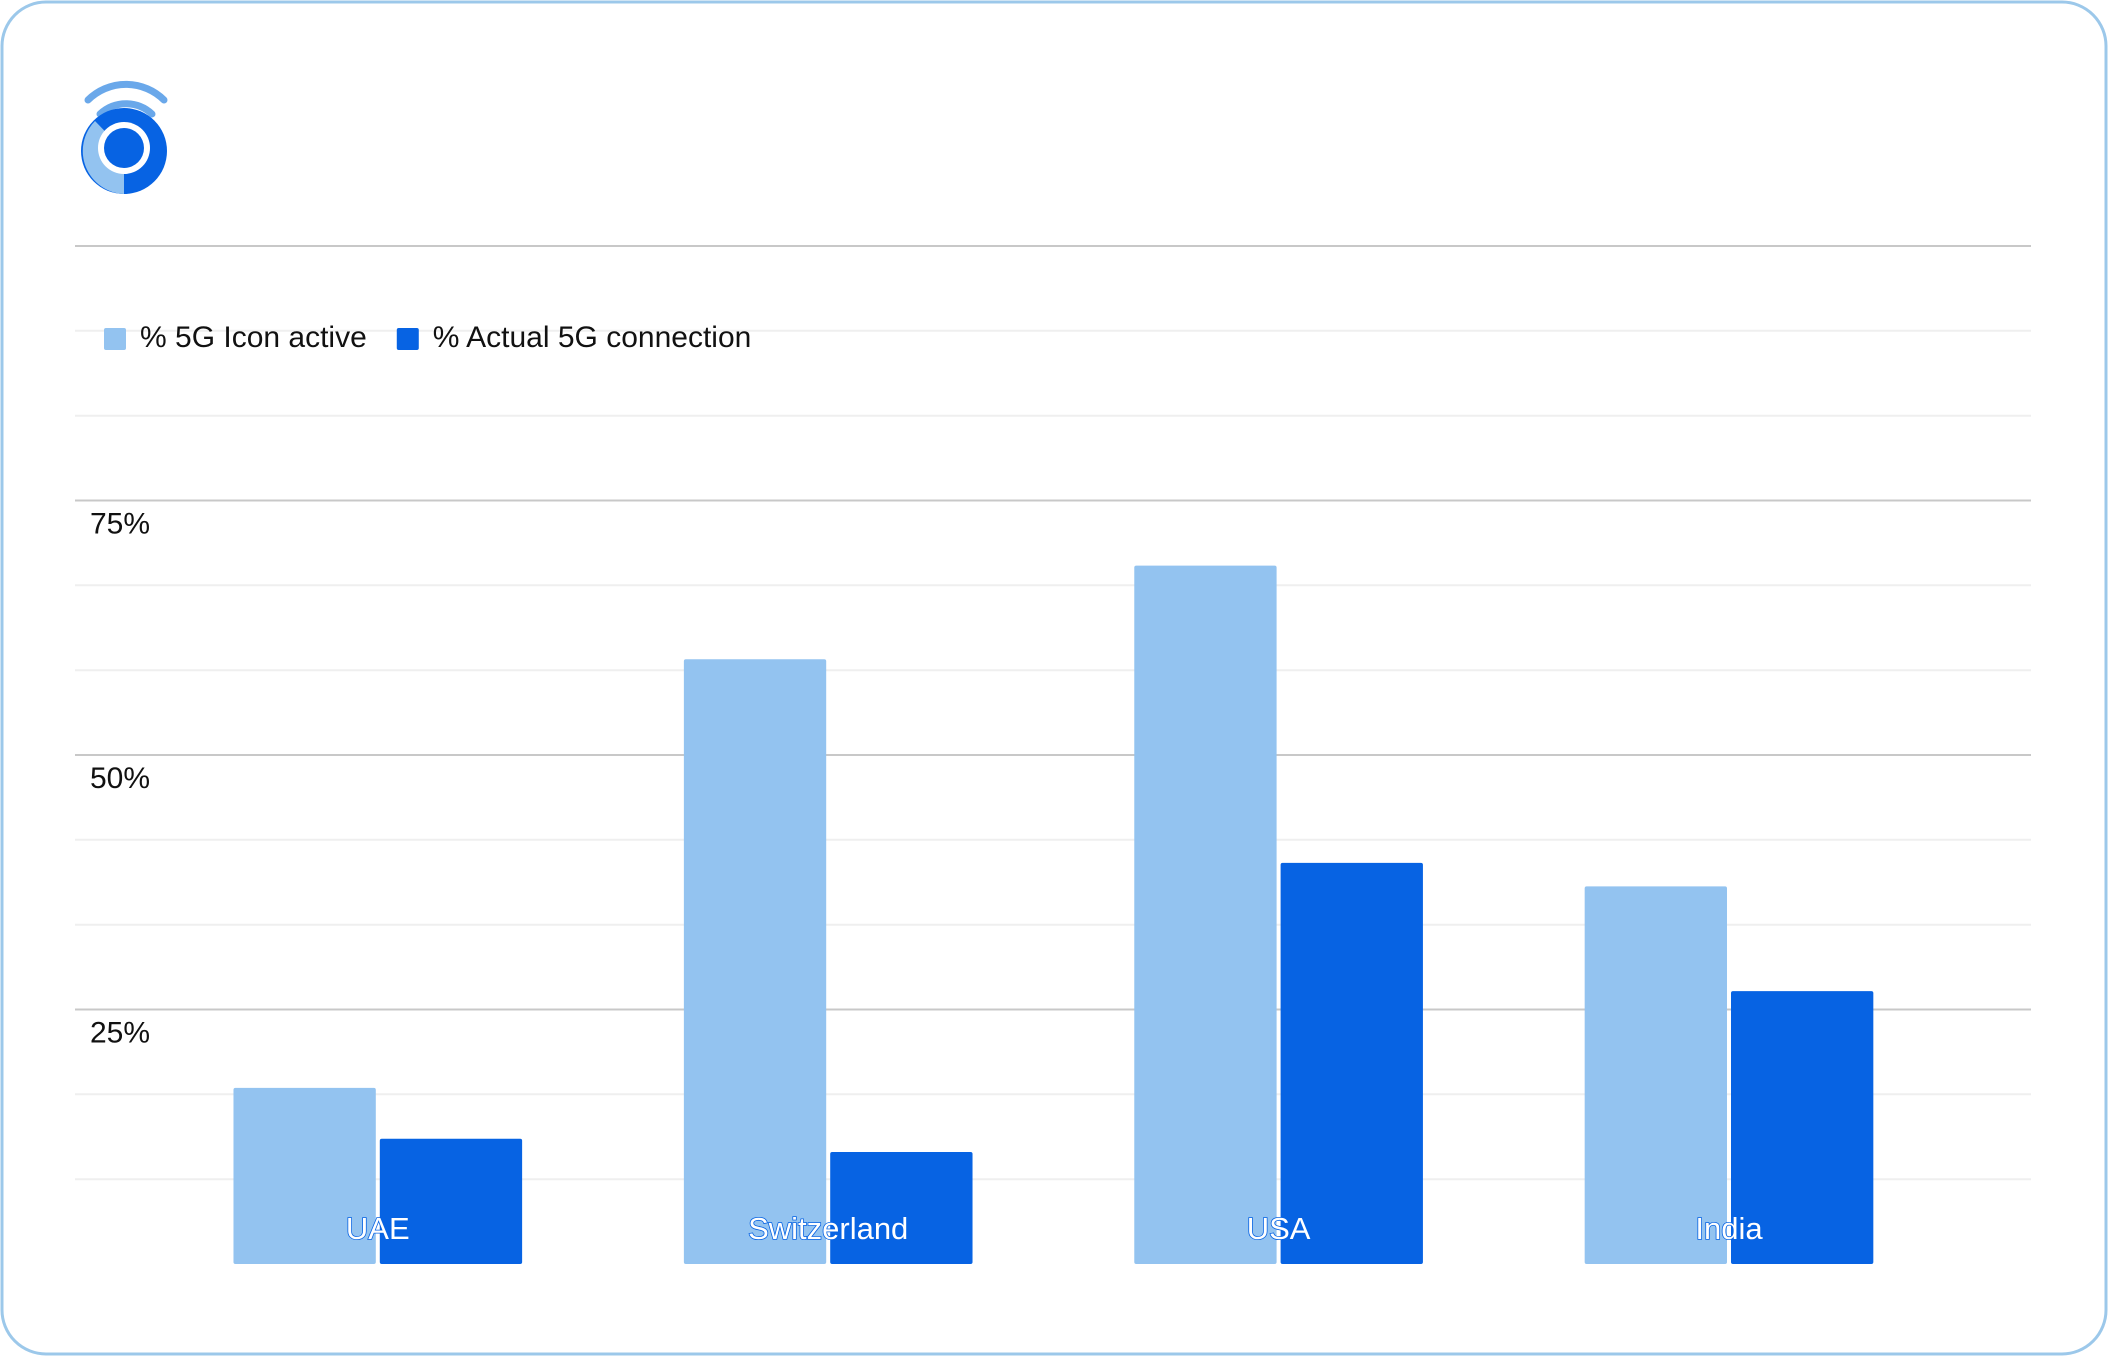 This screenshot has width=2108, height=1356. What do you see at coordinates (592, 337) in the screenshot?
I see `legend-label: % Actual 5G connection` at bounding box center [592, 337].